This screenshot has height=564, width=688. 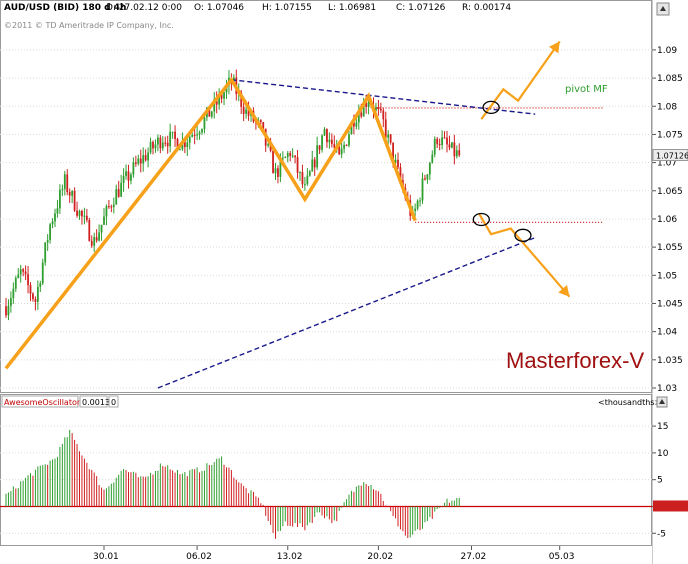 I want to click on price-tick-label: 1.05, so click(x=667, y=276).